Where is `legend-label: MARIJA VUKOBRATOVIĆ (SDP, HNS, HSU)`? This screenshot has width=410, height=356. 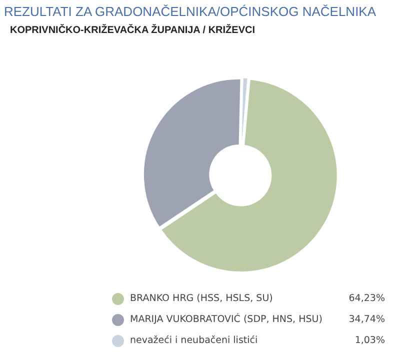
legend-label: MARIJA VUKOBRATOVIĆ (SDP, HNS, HSU) is located at coordinates (227, 319).